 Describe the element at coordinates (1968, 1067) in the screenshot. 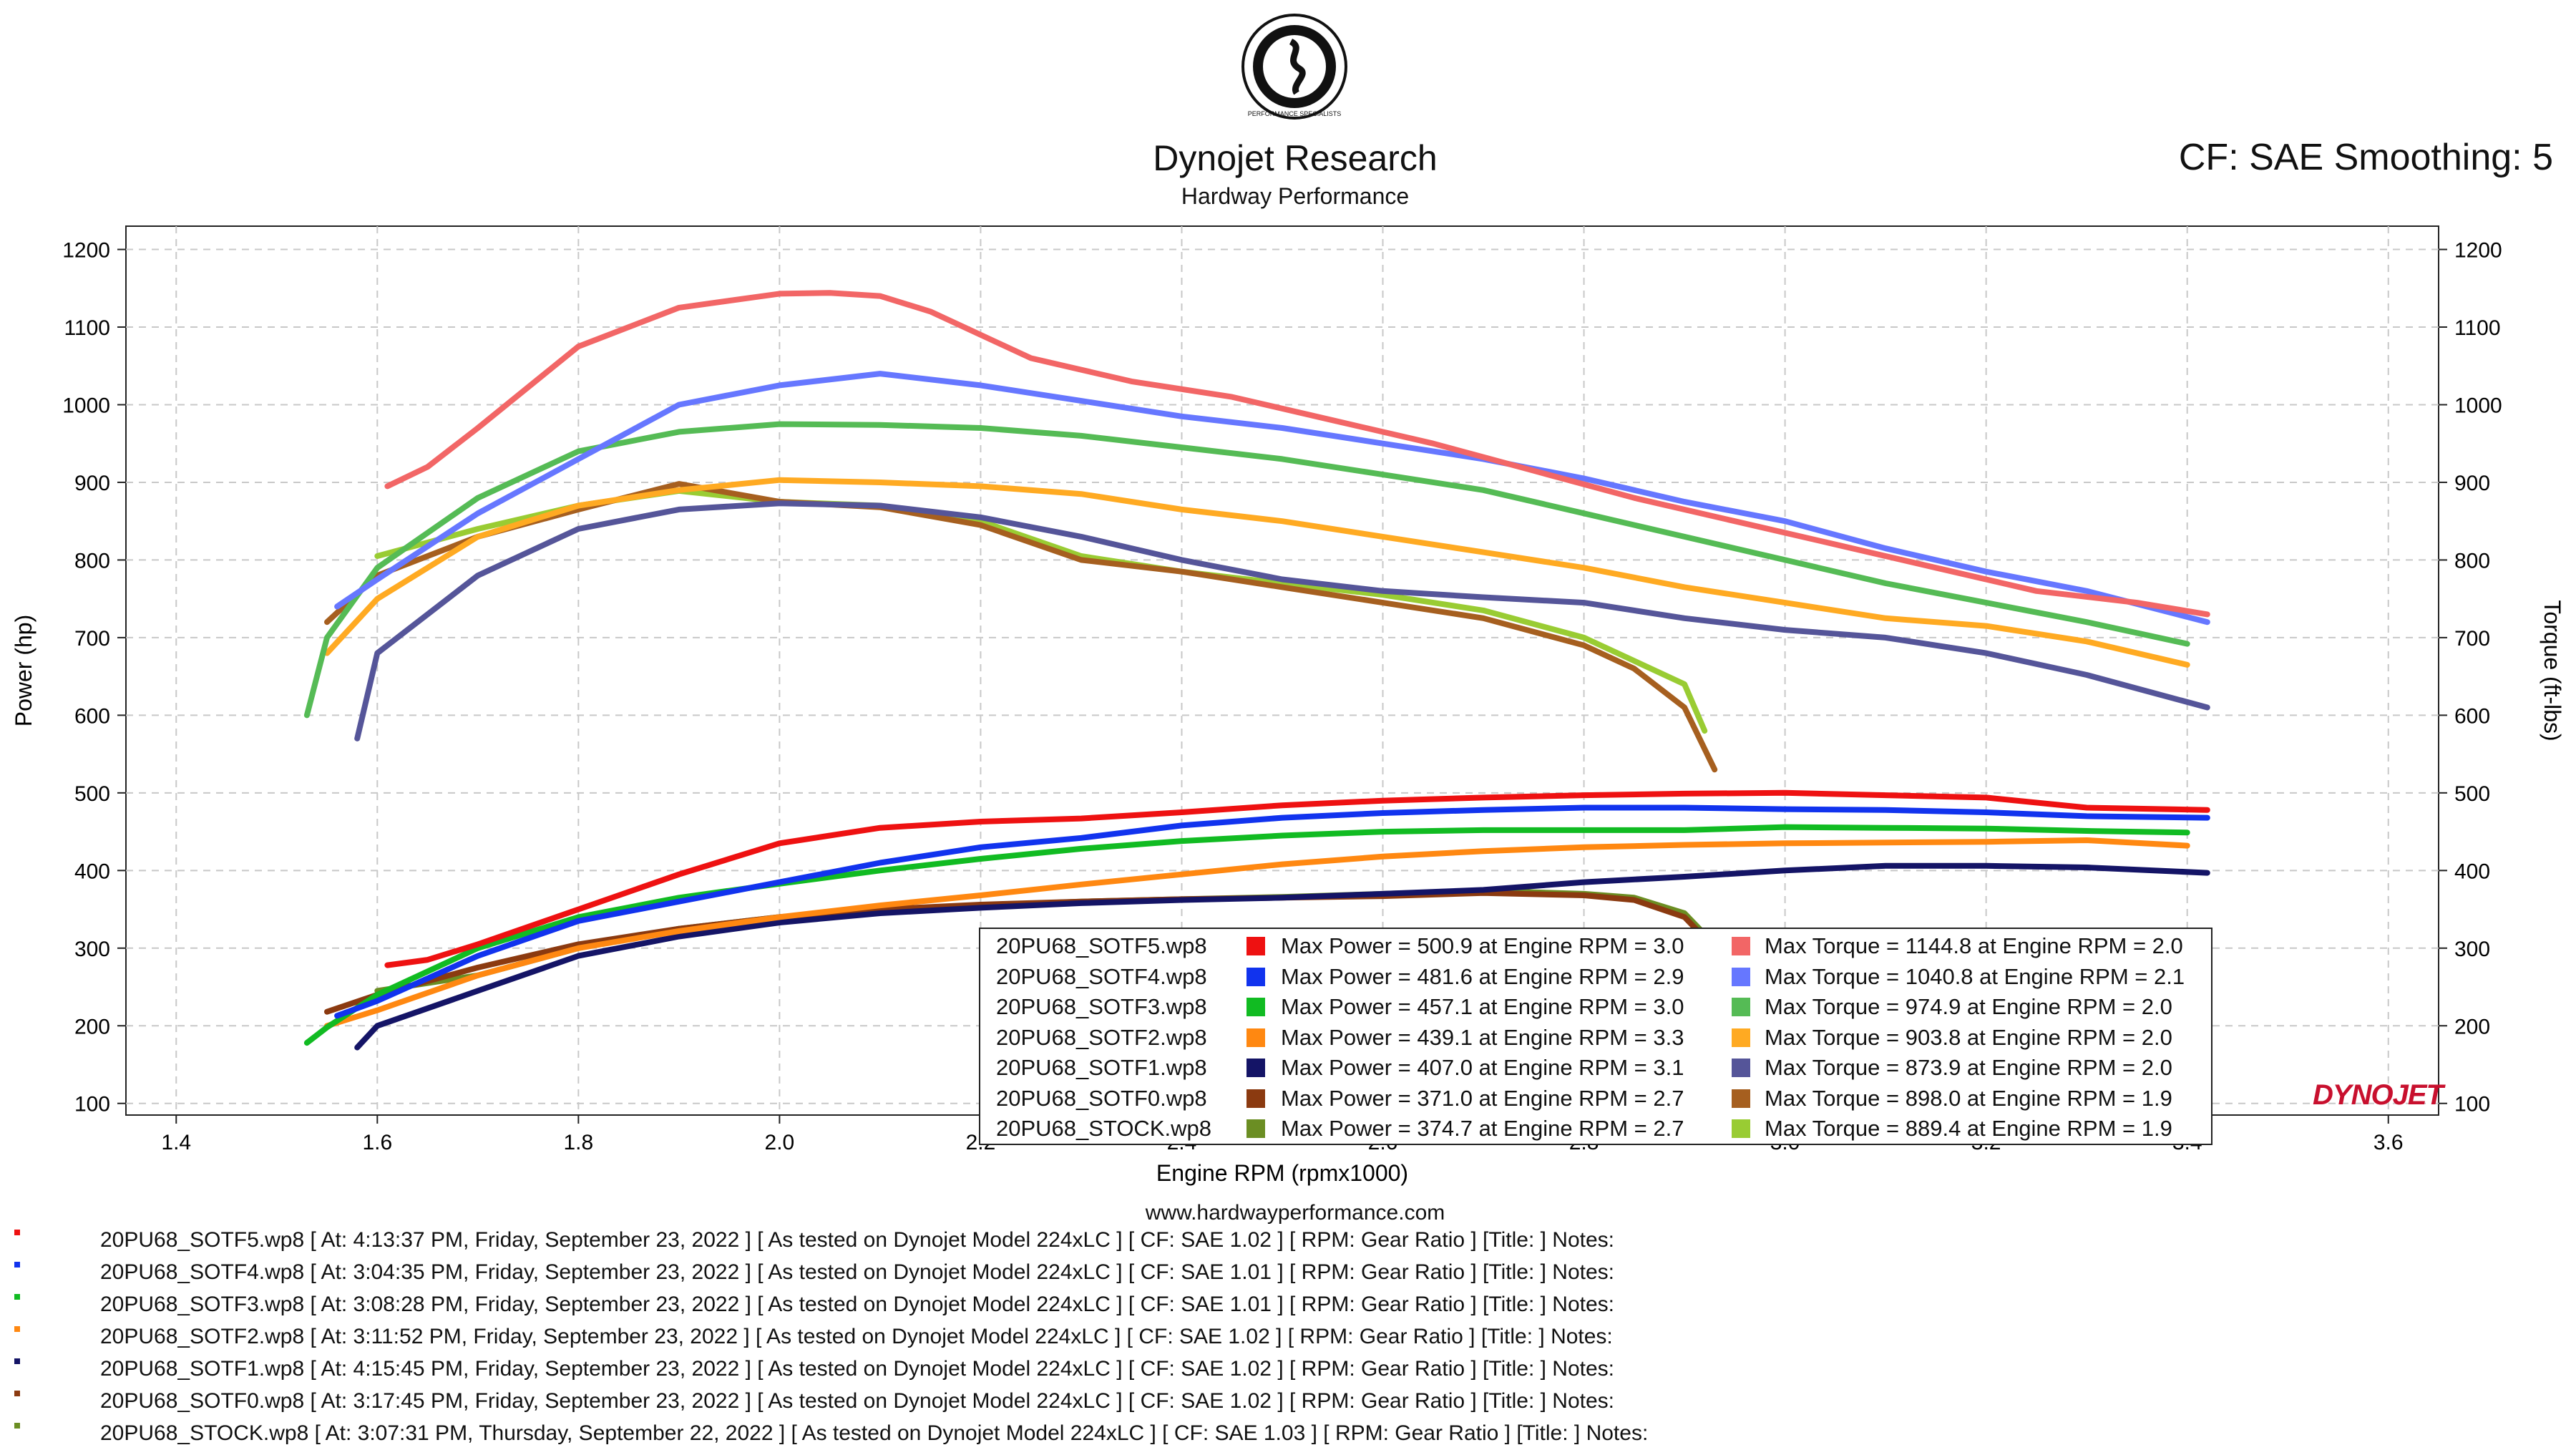

I see `legend-max-torque: Max Torque = 873.9 at Engine RPM = 2.0` at that location.